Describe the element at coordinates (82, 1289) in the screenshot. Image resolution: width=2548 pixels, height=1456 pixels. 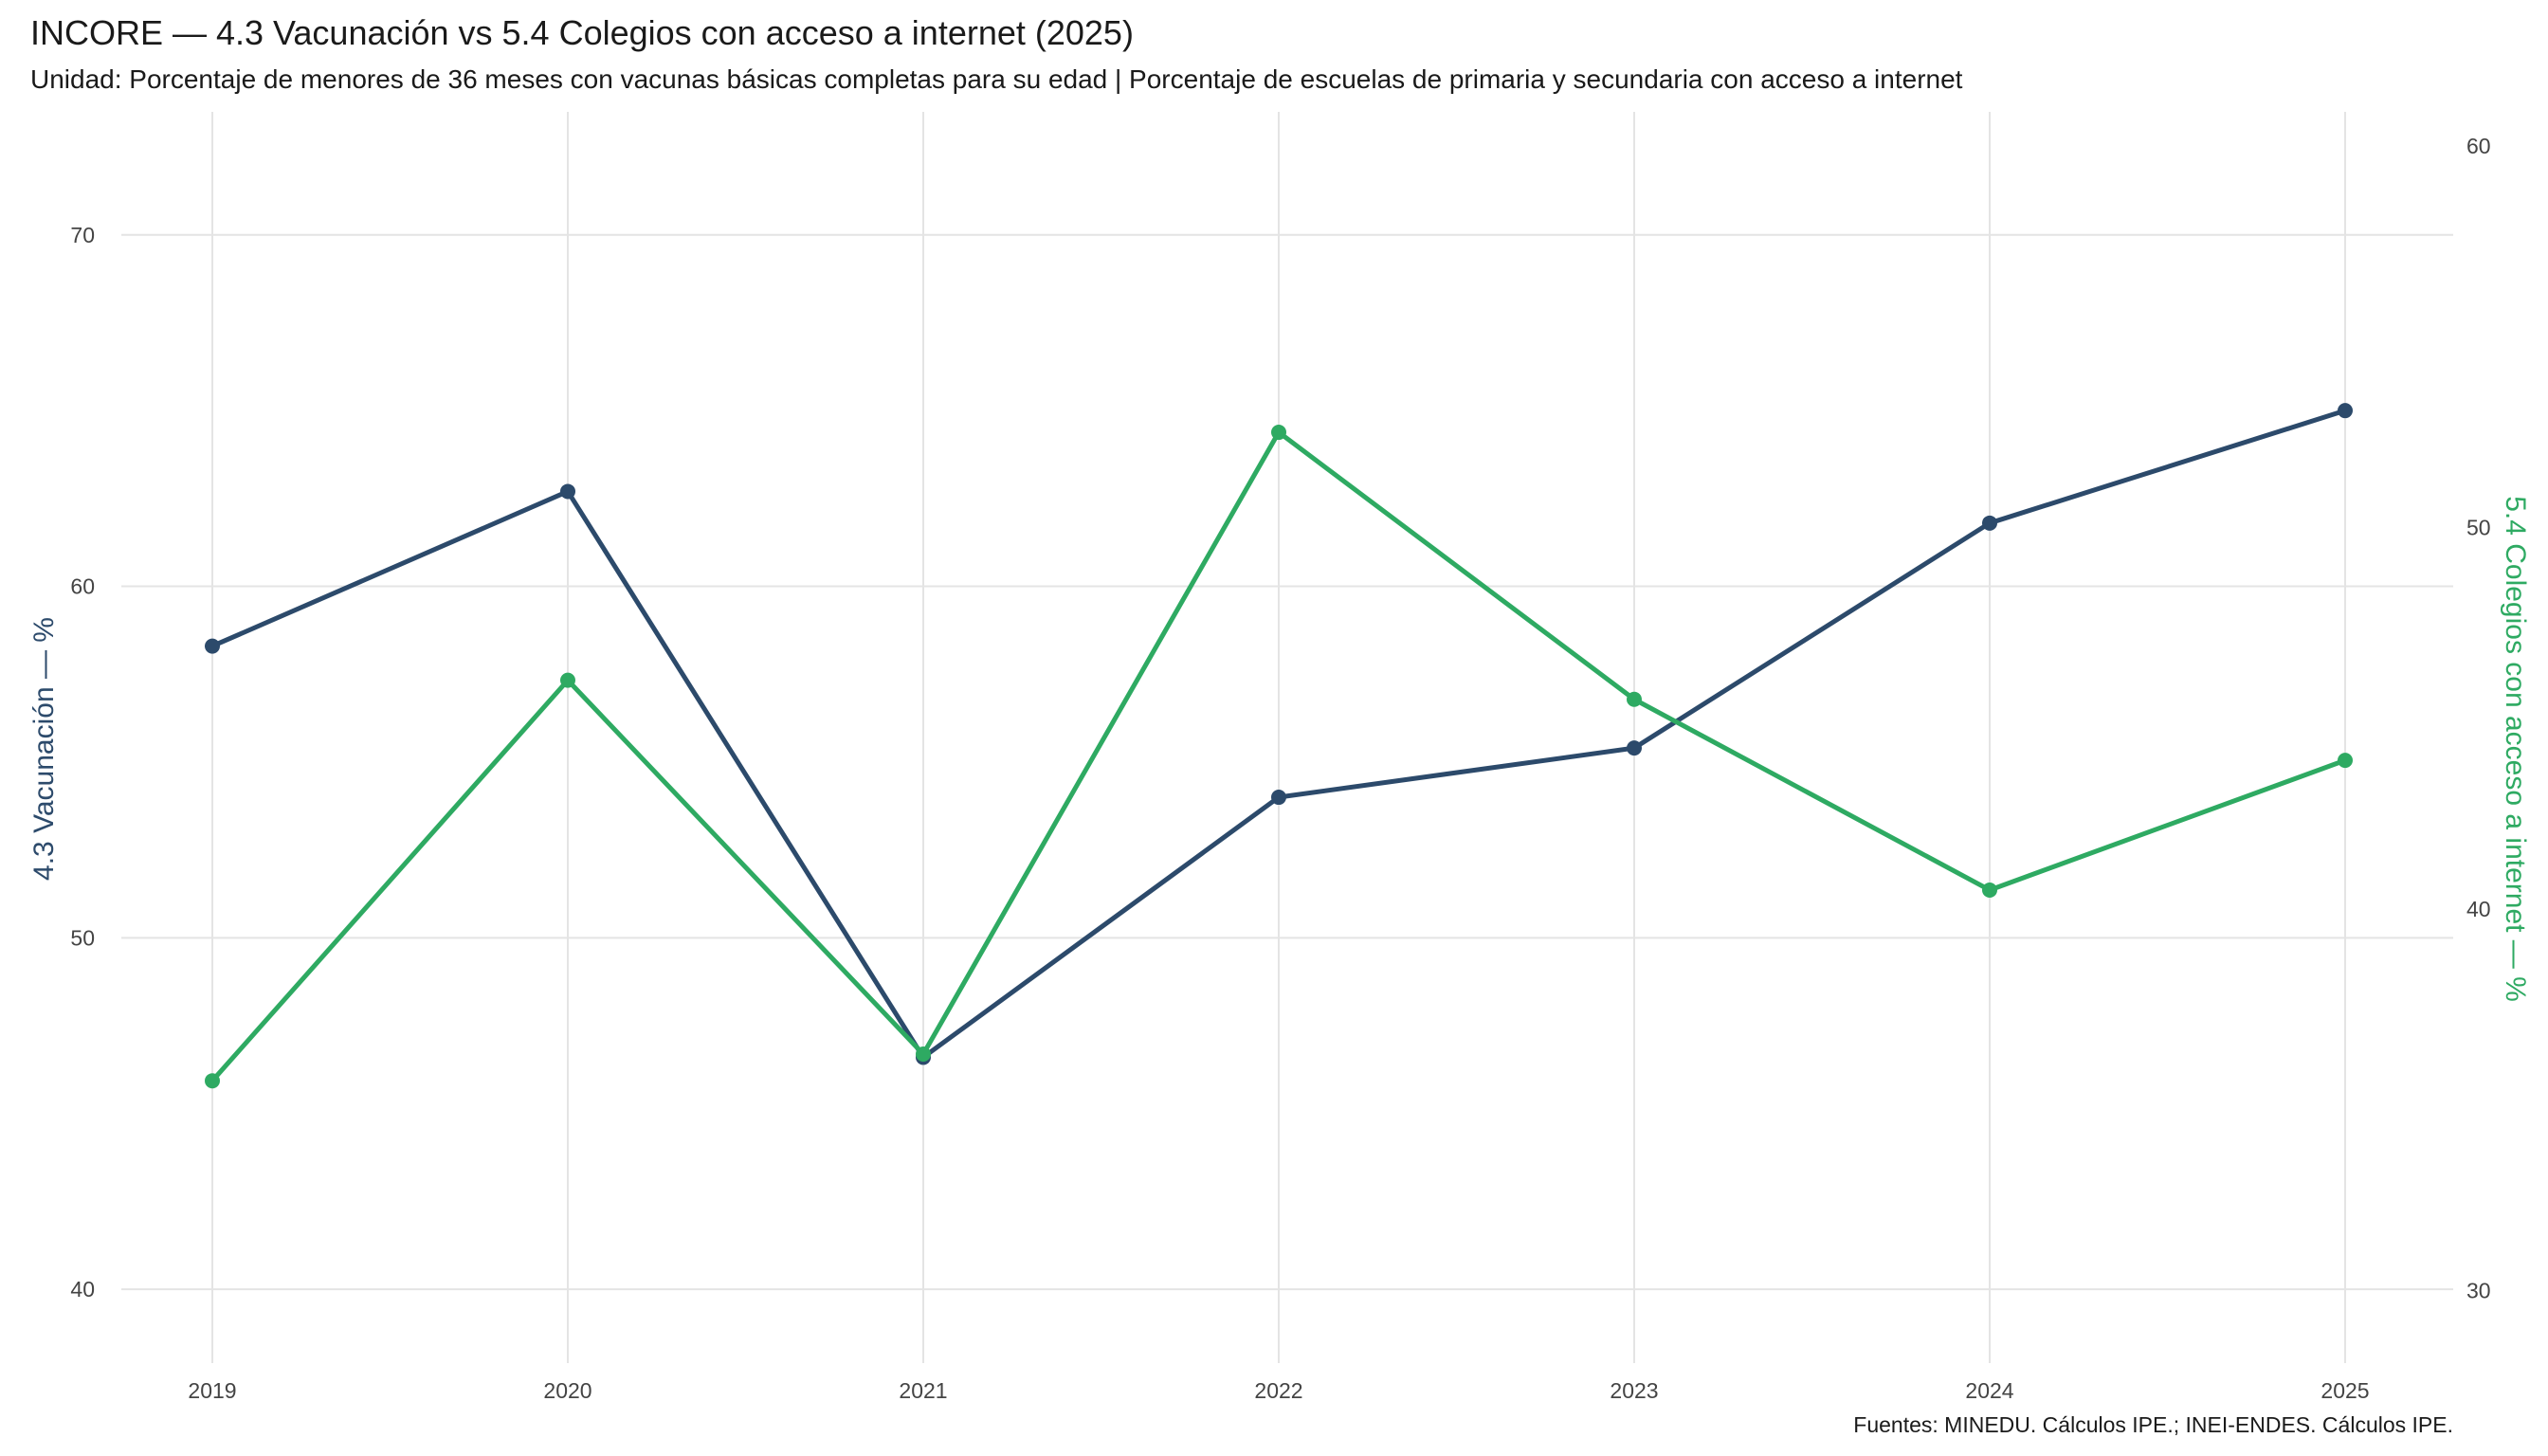
I see `left-tick-label: 40` at that location.